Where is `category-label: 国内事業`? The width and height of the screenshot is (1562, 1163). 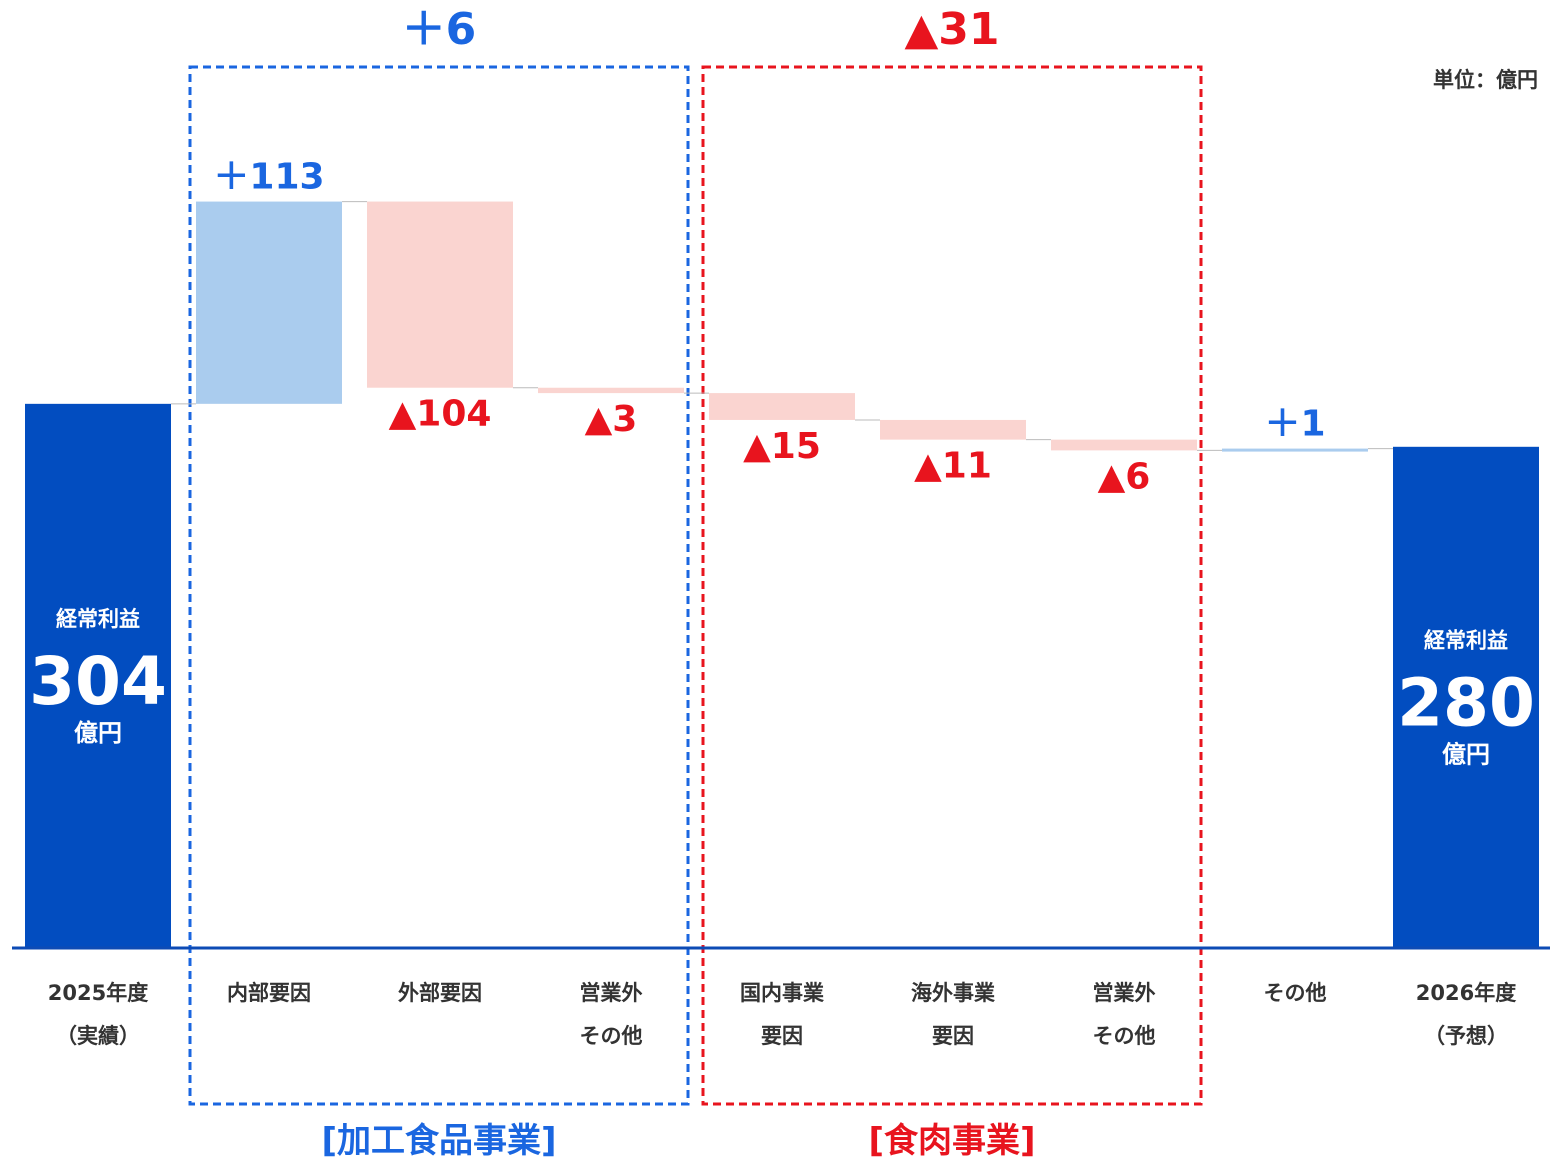
category-label: 国内事業 is located at coordinates (782, 993).